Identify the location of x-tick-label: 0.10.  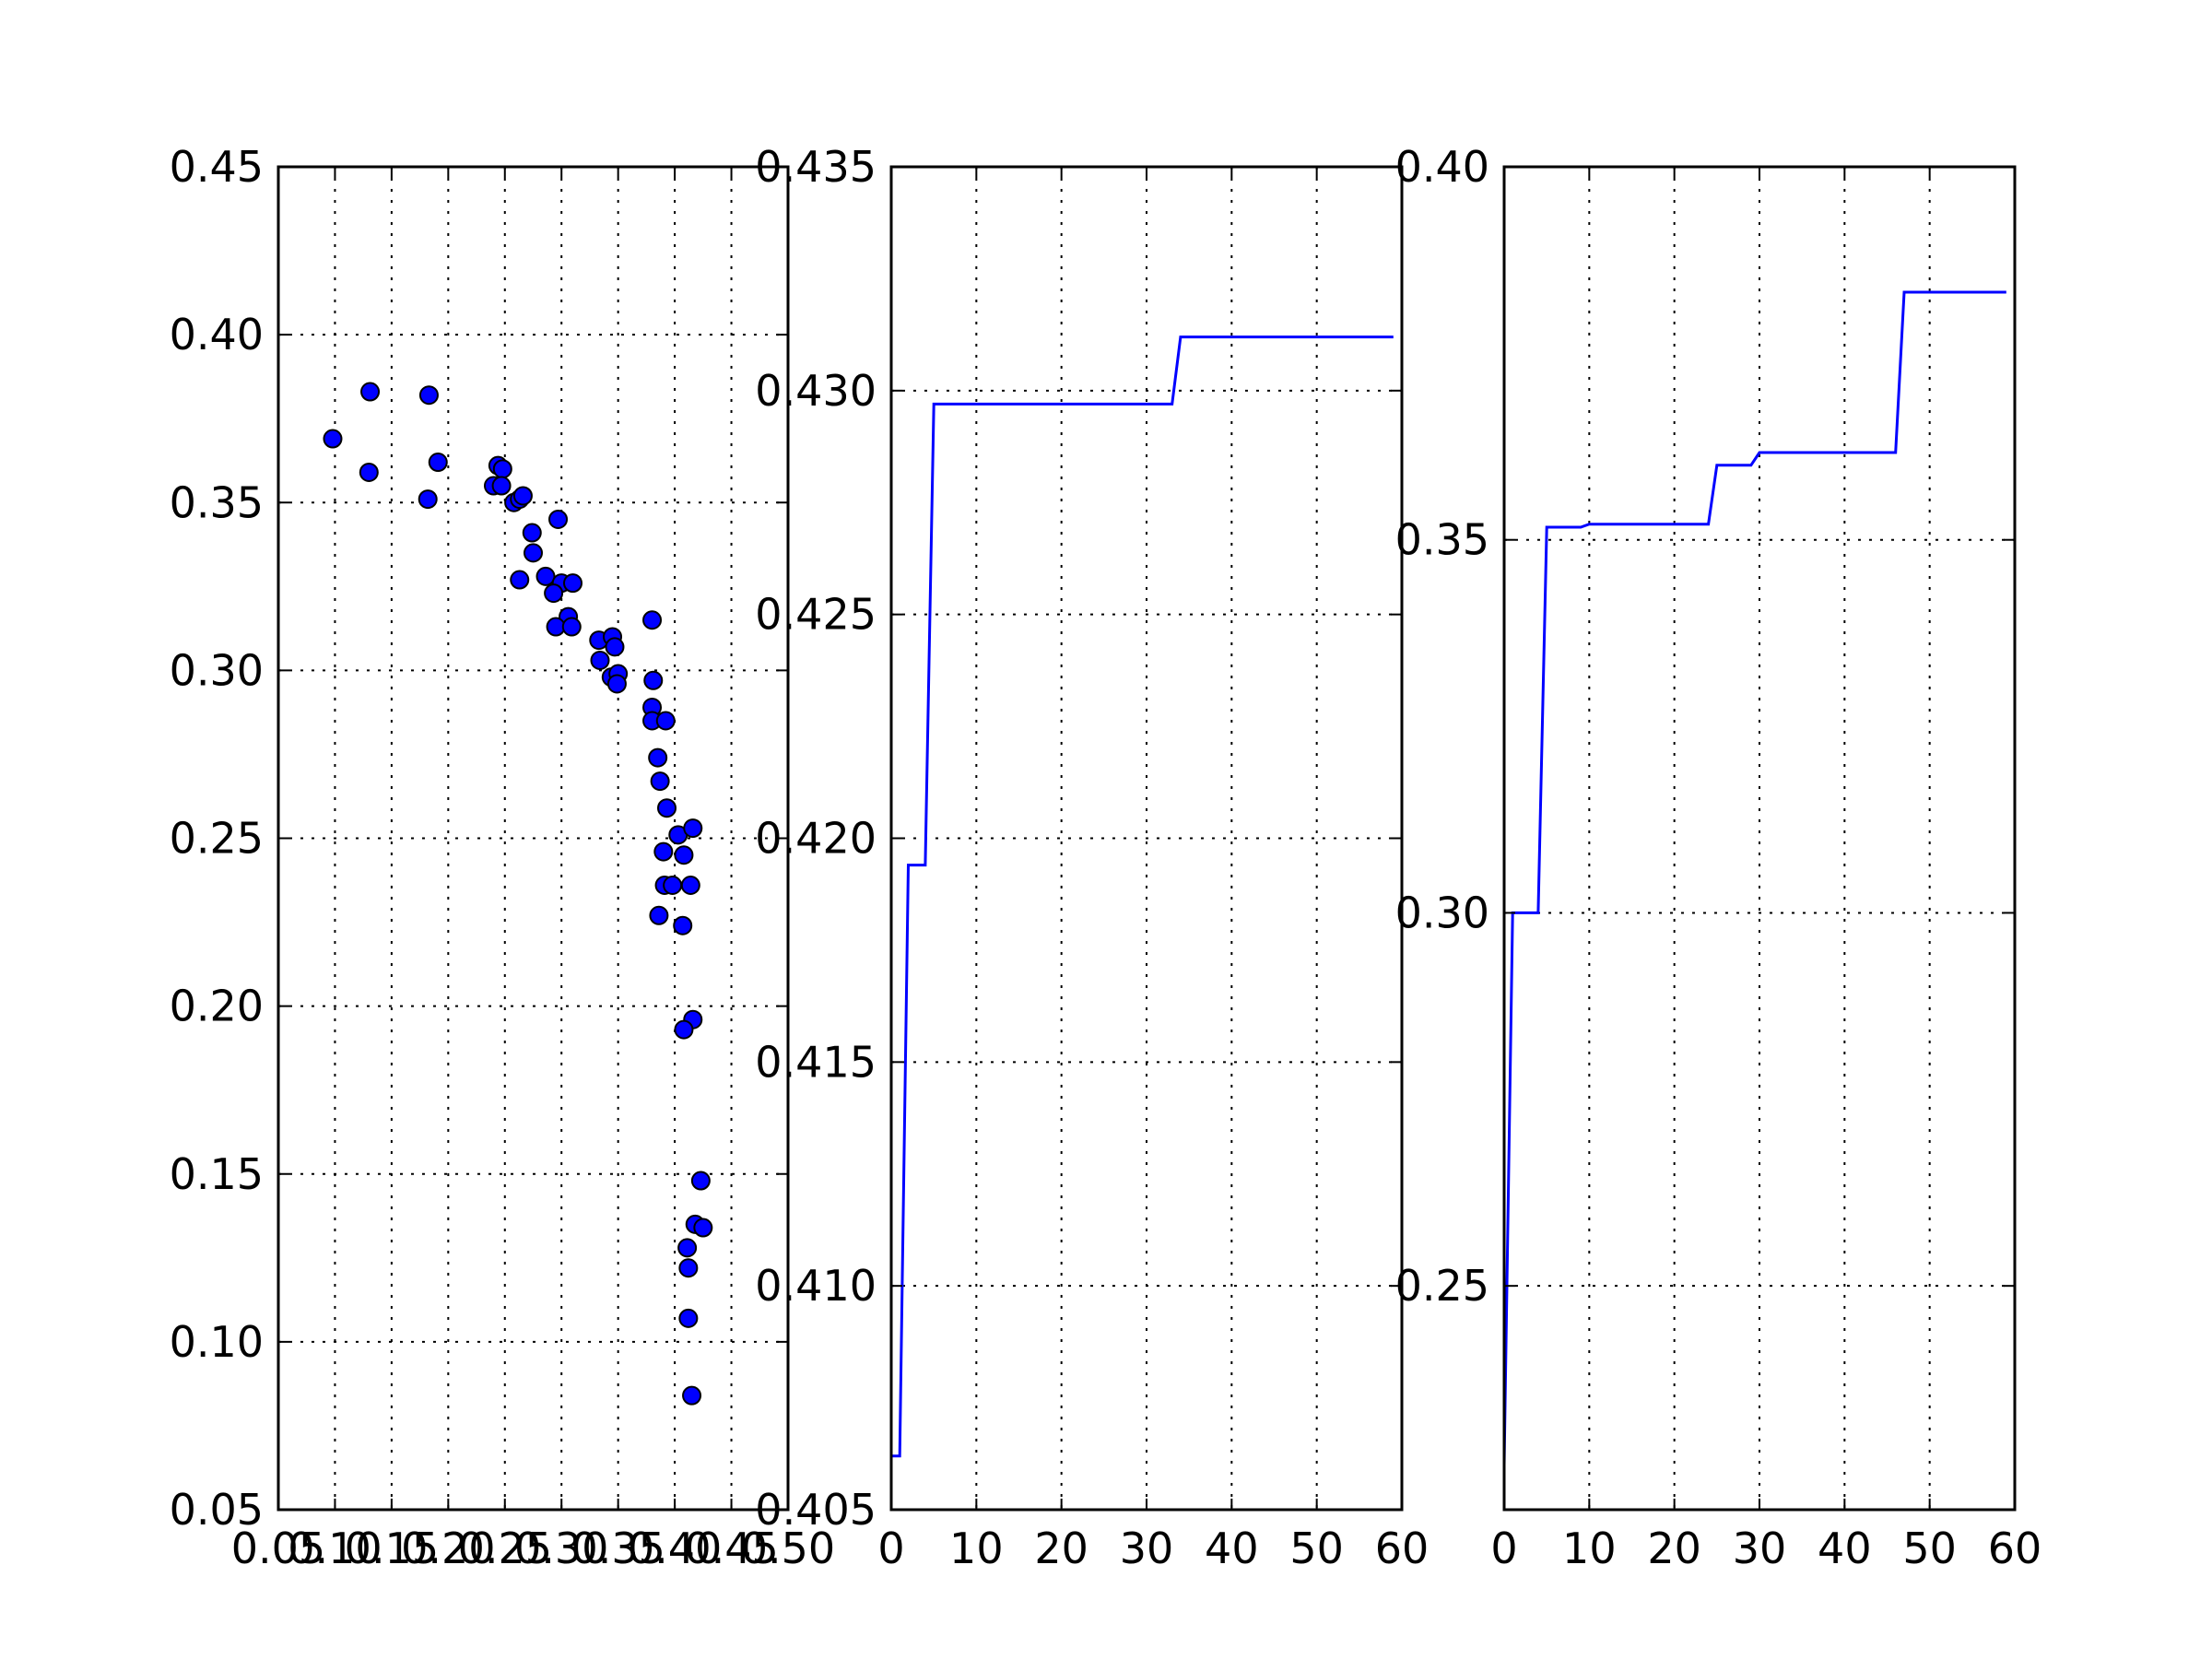
(335, 1548).